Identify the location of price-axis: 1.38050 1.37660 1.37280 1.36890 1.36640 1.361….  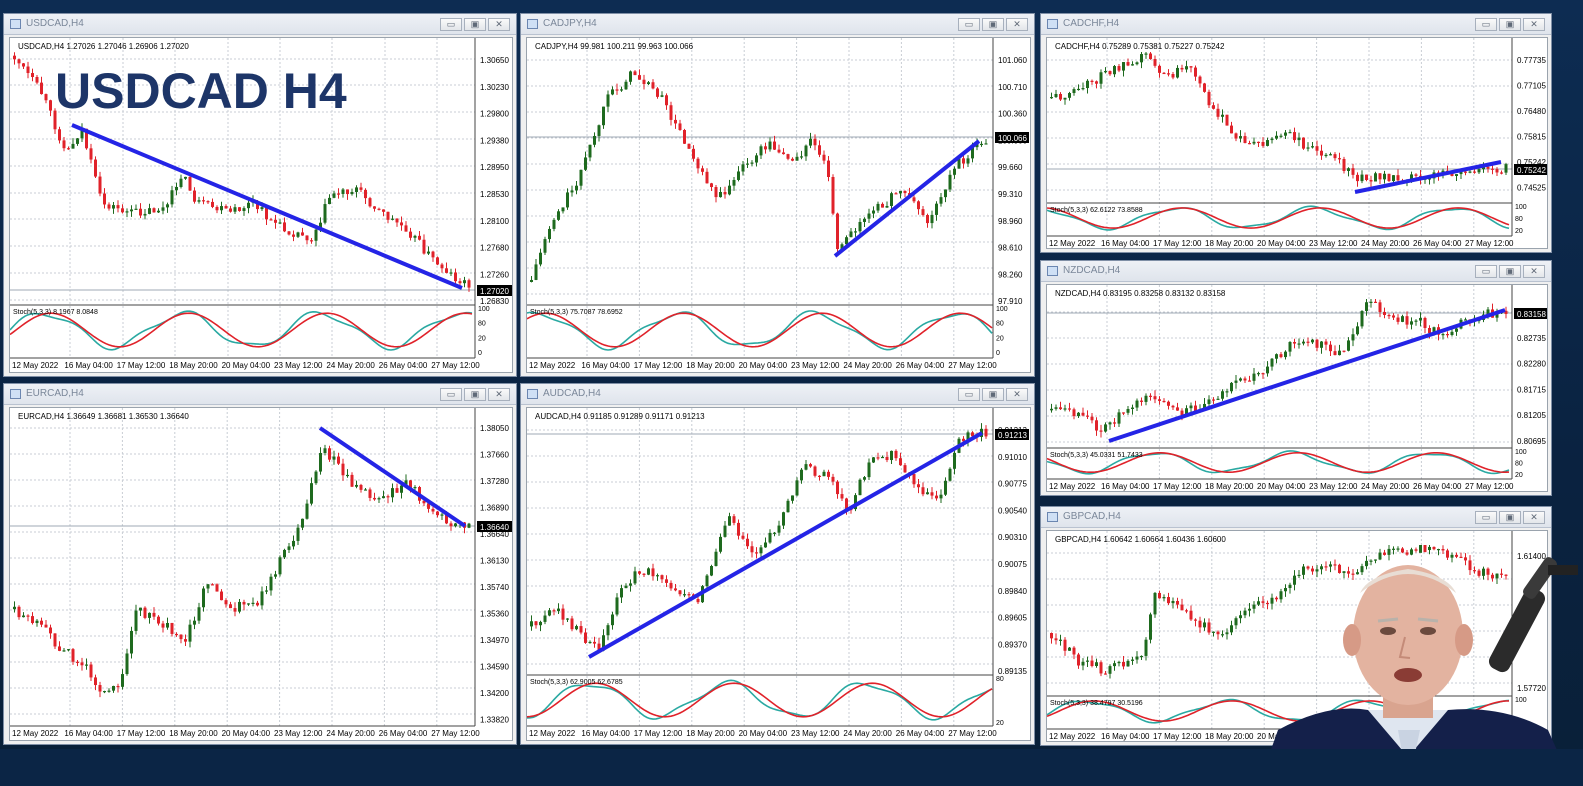
(494, 574).